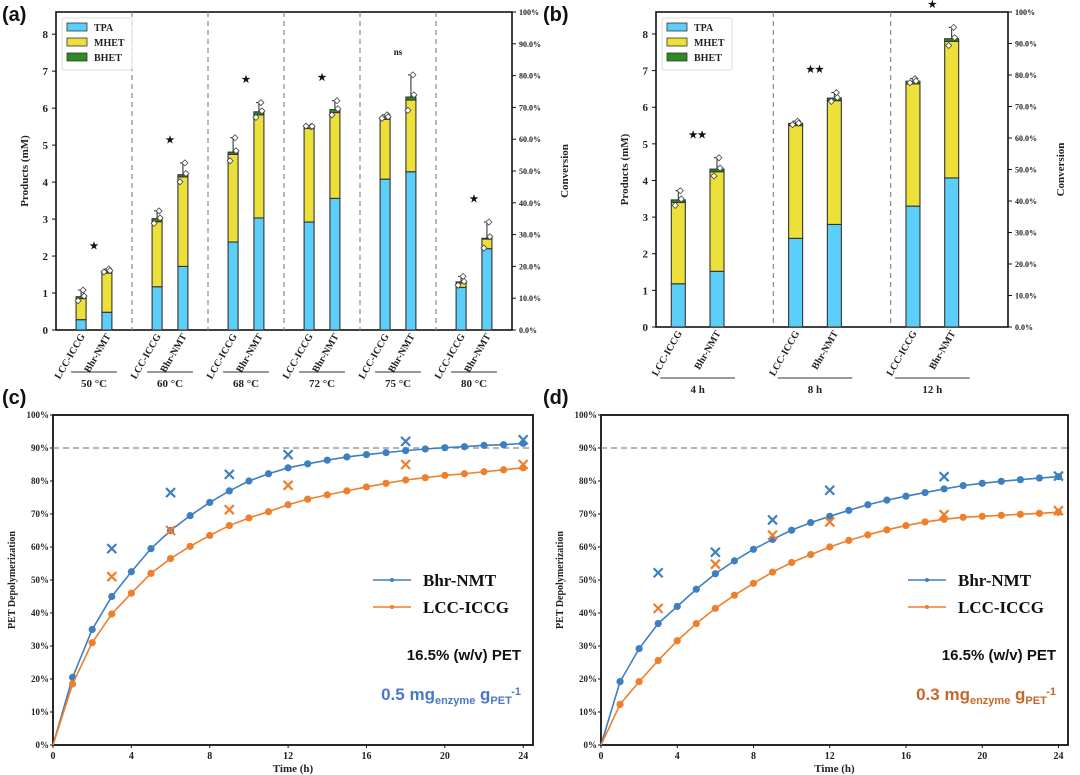  What do you see at coordinates (464, 655) in the screenshot?
I see `annotation-concentration: 16.5% (w/v) PET` at bounding box center [464, 655].